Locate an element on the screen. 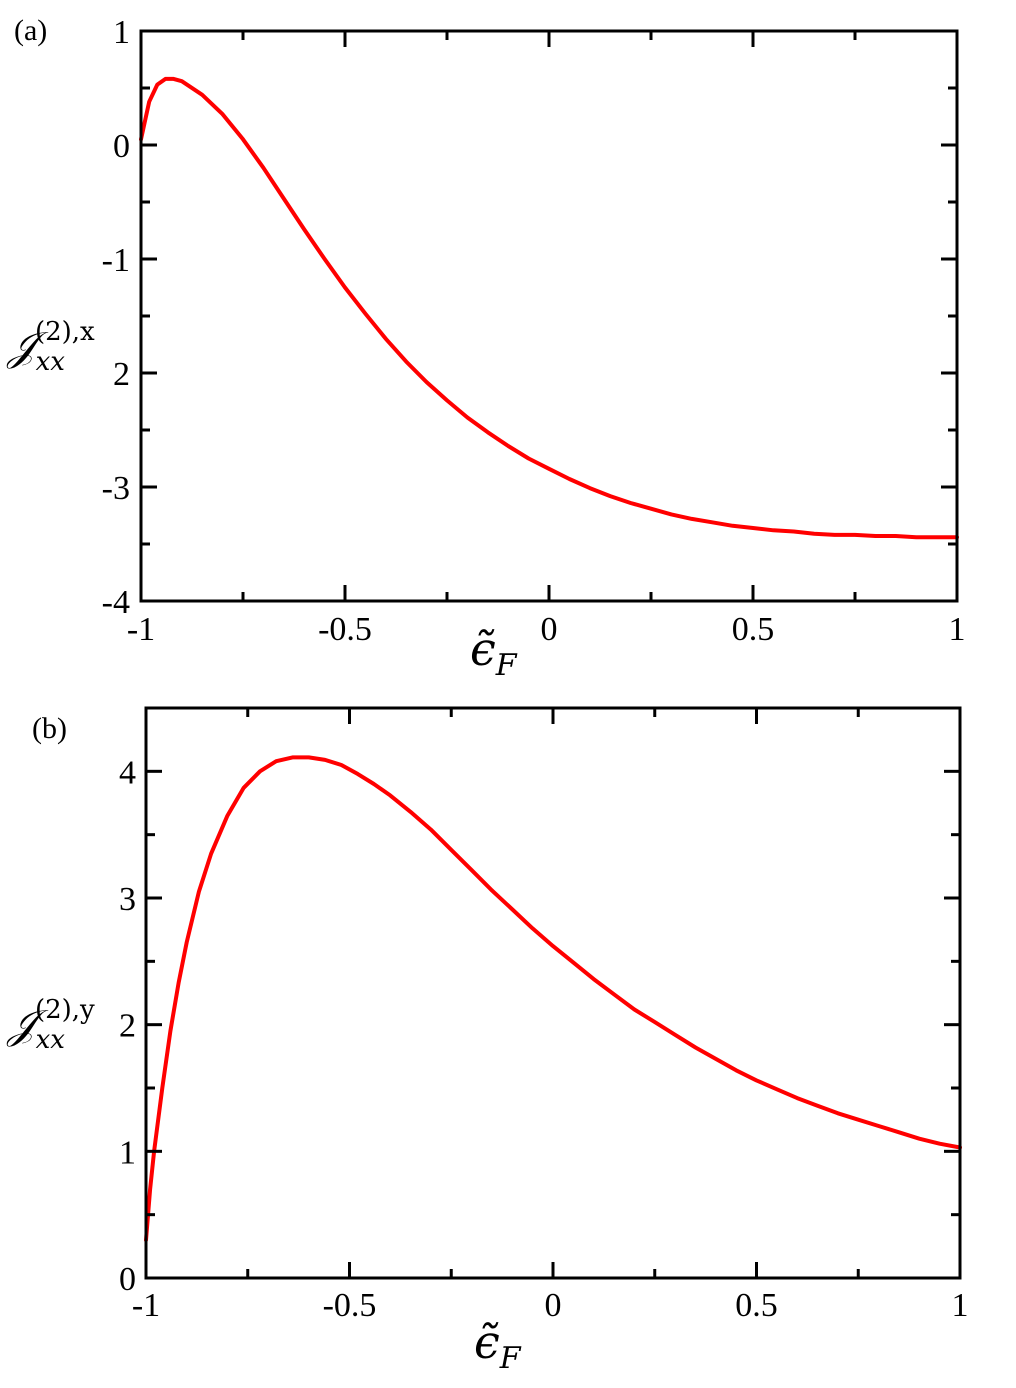  panel-label: (a) is located at coordinates (30, 30).